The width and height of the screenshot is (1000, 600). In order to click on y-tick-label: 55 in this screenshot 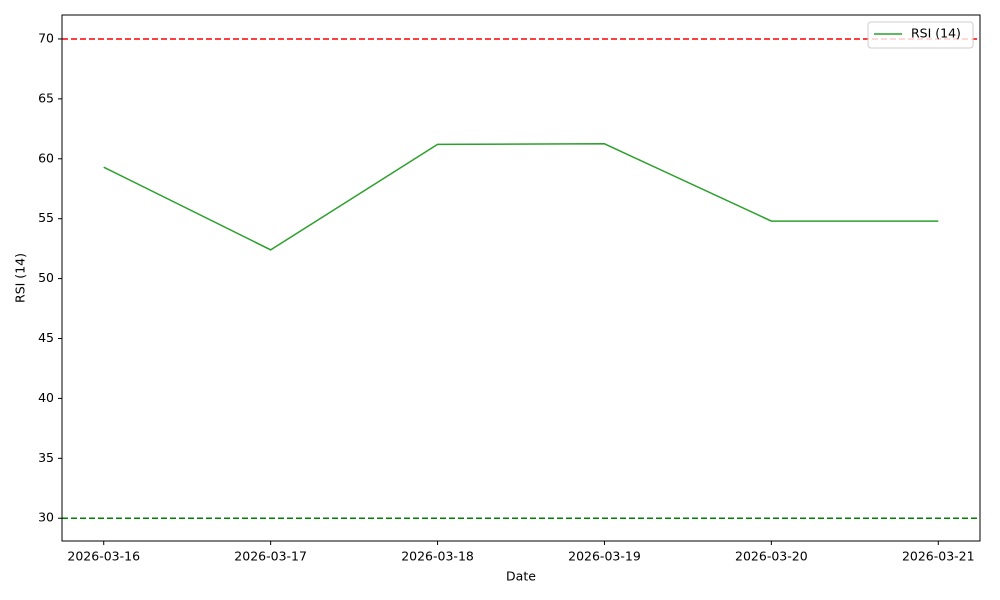, I will do `click(46, 217)`.